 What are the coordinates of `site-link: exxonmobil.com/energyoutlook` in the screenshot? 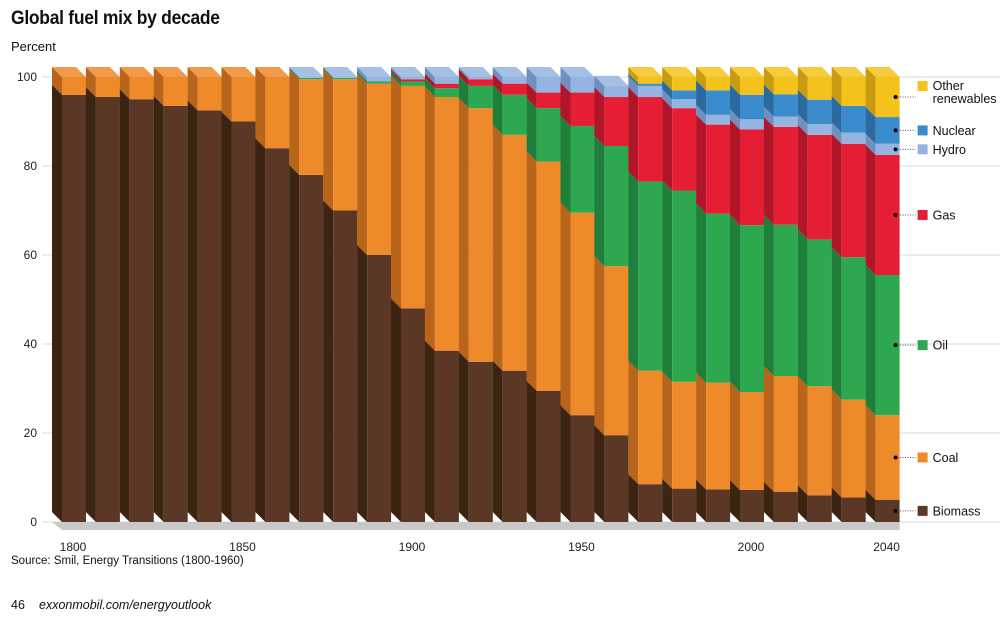 It's located at (125, 605).